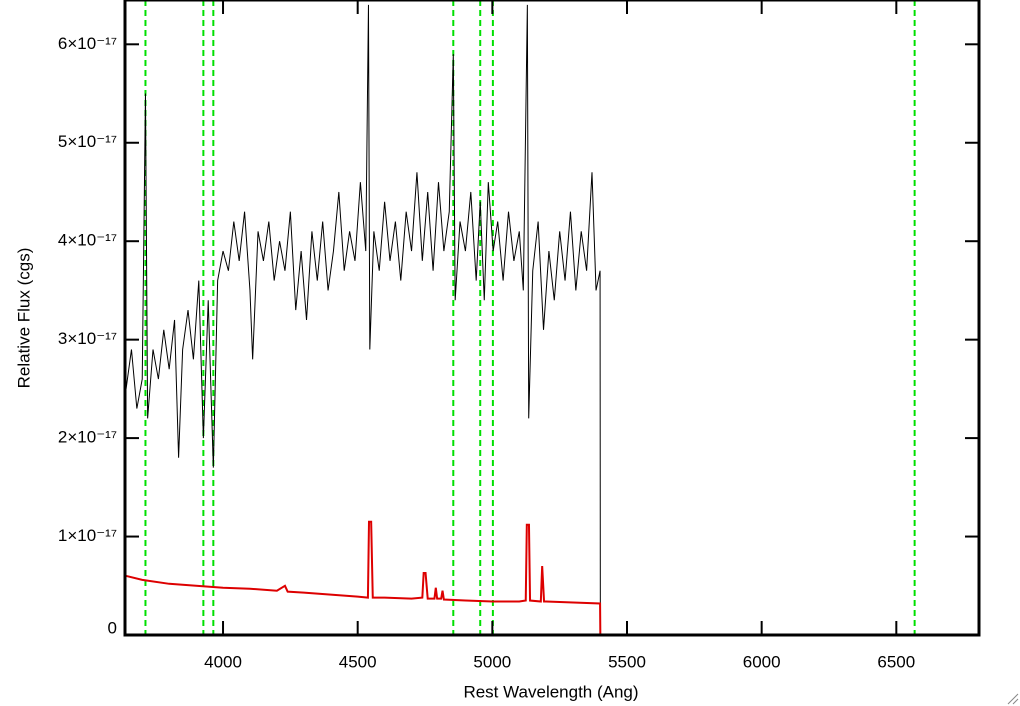 Image resolution: width=1020 pixels, height=706 pixels. Describe the element at coordinates (492, 661) in the screenshot. I see `x-tick-label: 5000` at that location.